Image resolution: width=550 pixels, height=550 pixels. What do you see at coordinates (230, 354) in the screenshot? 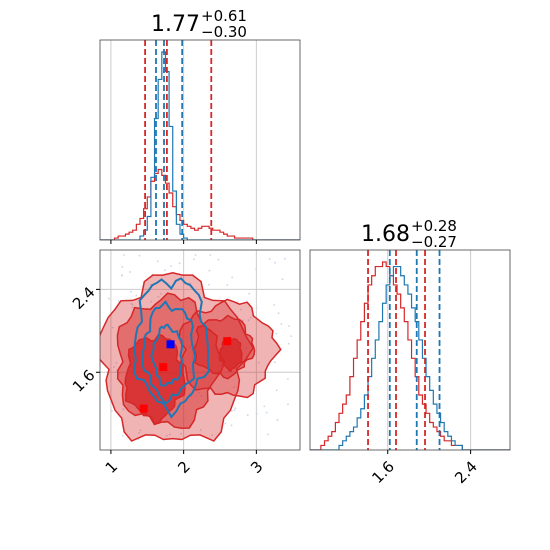
I see `red-contour-level` at bounding box center [230, 354].